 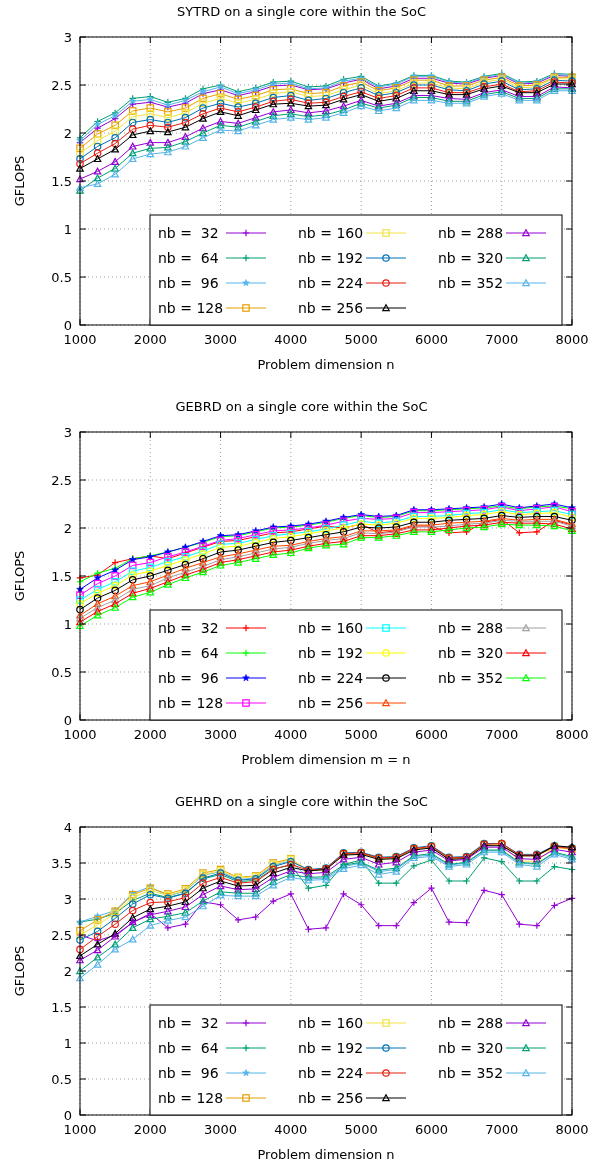 What do you see at coordinates (67, 827) in the screenshot?
I see `y-tick-label: 4` at bounding box center [67, 827].